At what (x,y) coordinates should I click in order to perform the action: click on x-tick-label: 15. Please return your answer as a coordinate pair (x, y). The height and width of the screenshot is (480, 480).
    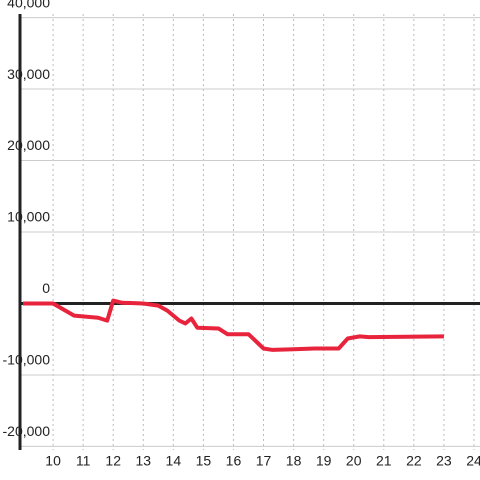
    Looking at the image, I should click on (204, 461).